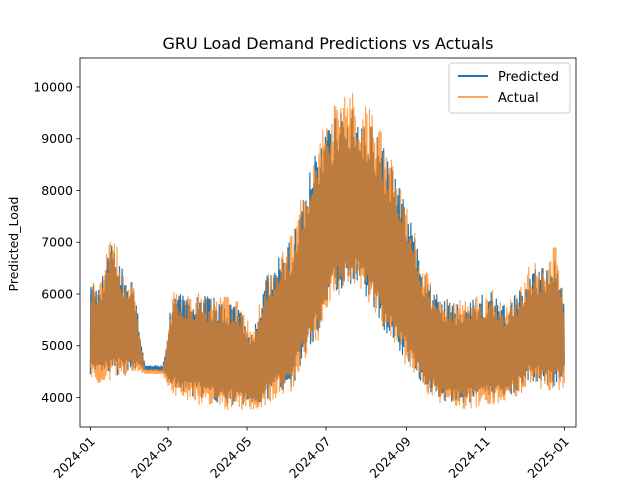 This screenshot has width=640, height=480. Describe the element at coordinates (528, 77) in the screenshot. I see `legend-label-predicted: Predicted` at that location.